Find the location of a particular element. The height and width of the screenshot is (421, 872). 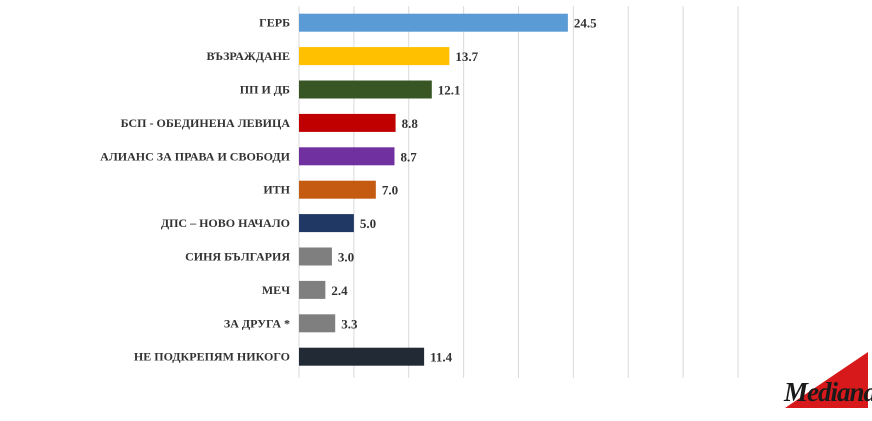

value-label: 7.0 is located at coordinates (390, 190).